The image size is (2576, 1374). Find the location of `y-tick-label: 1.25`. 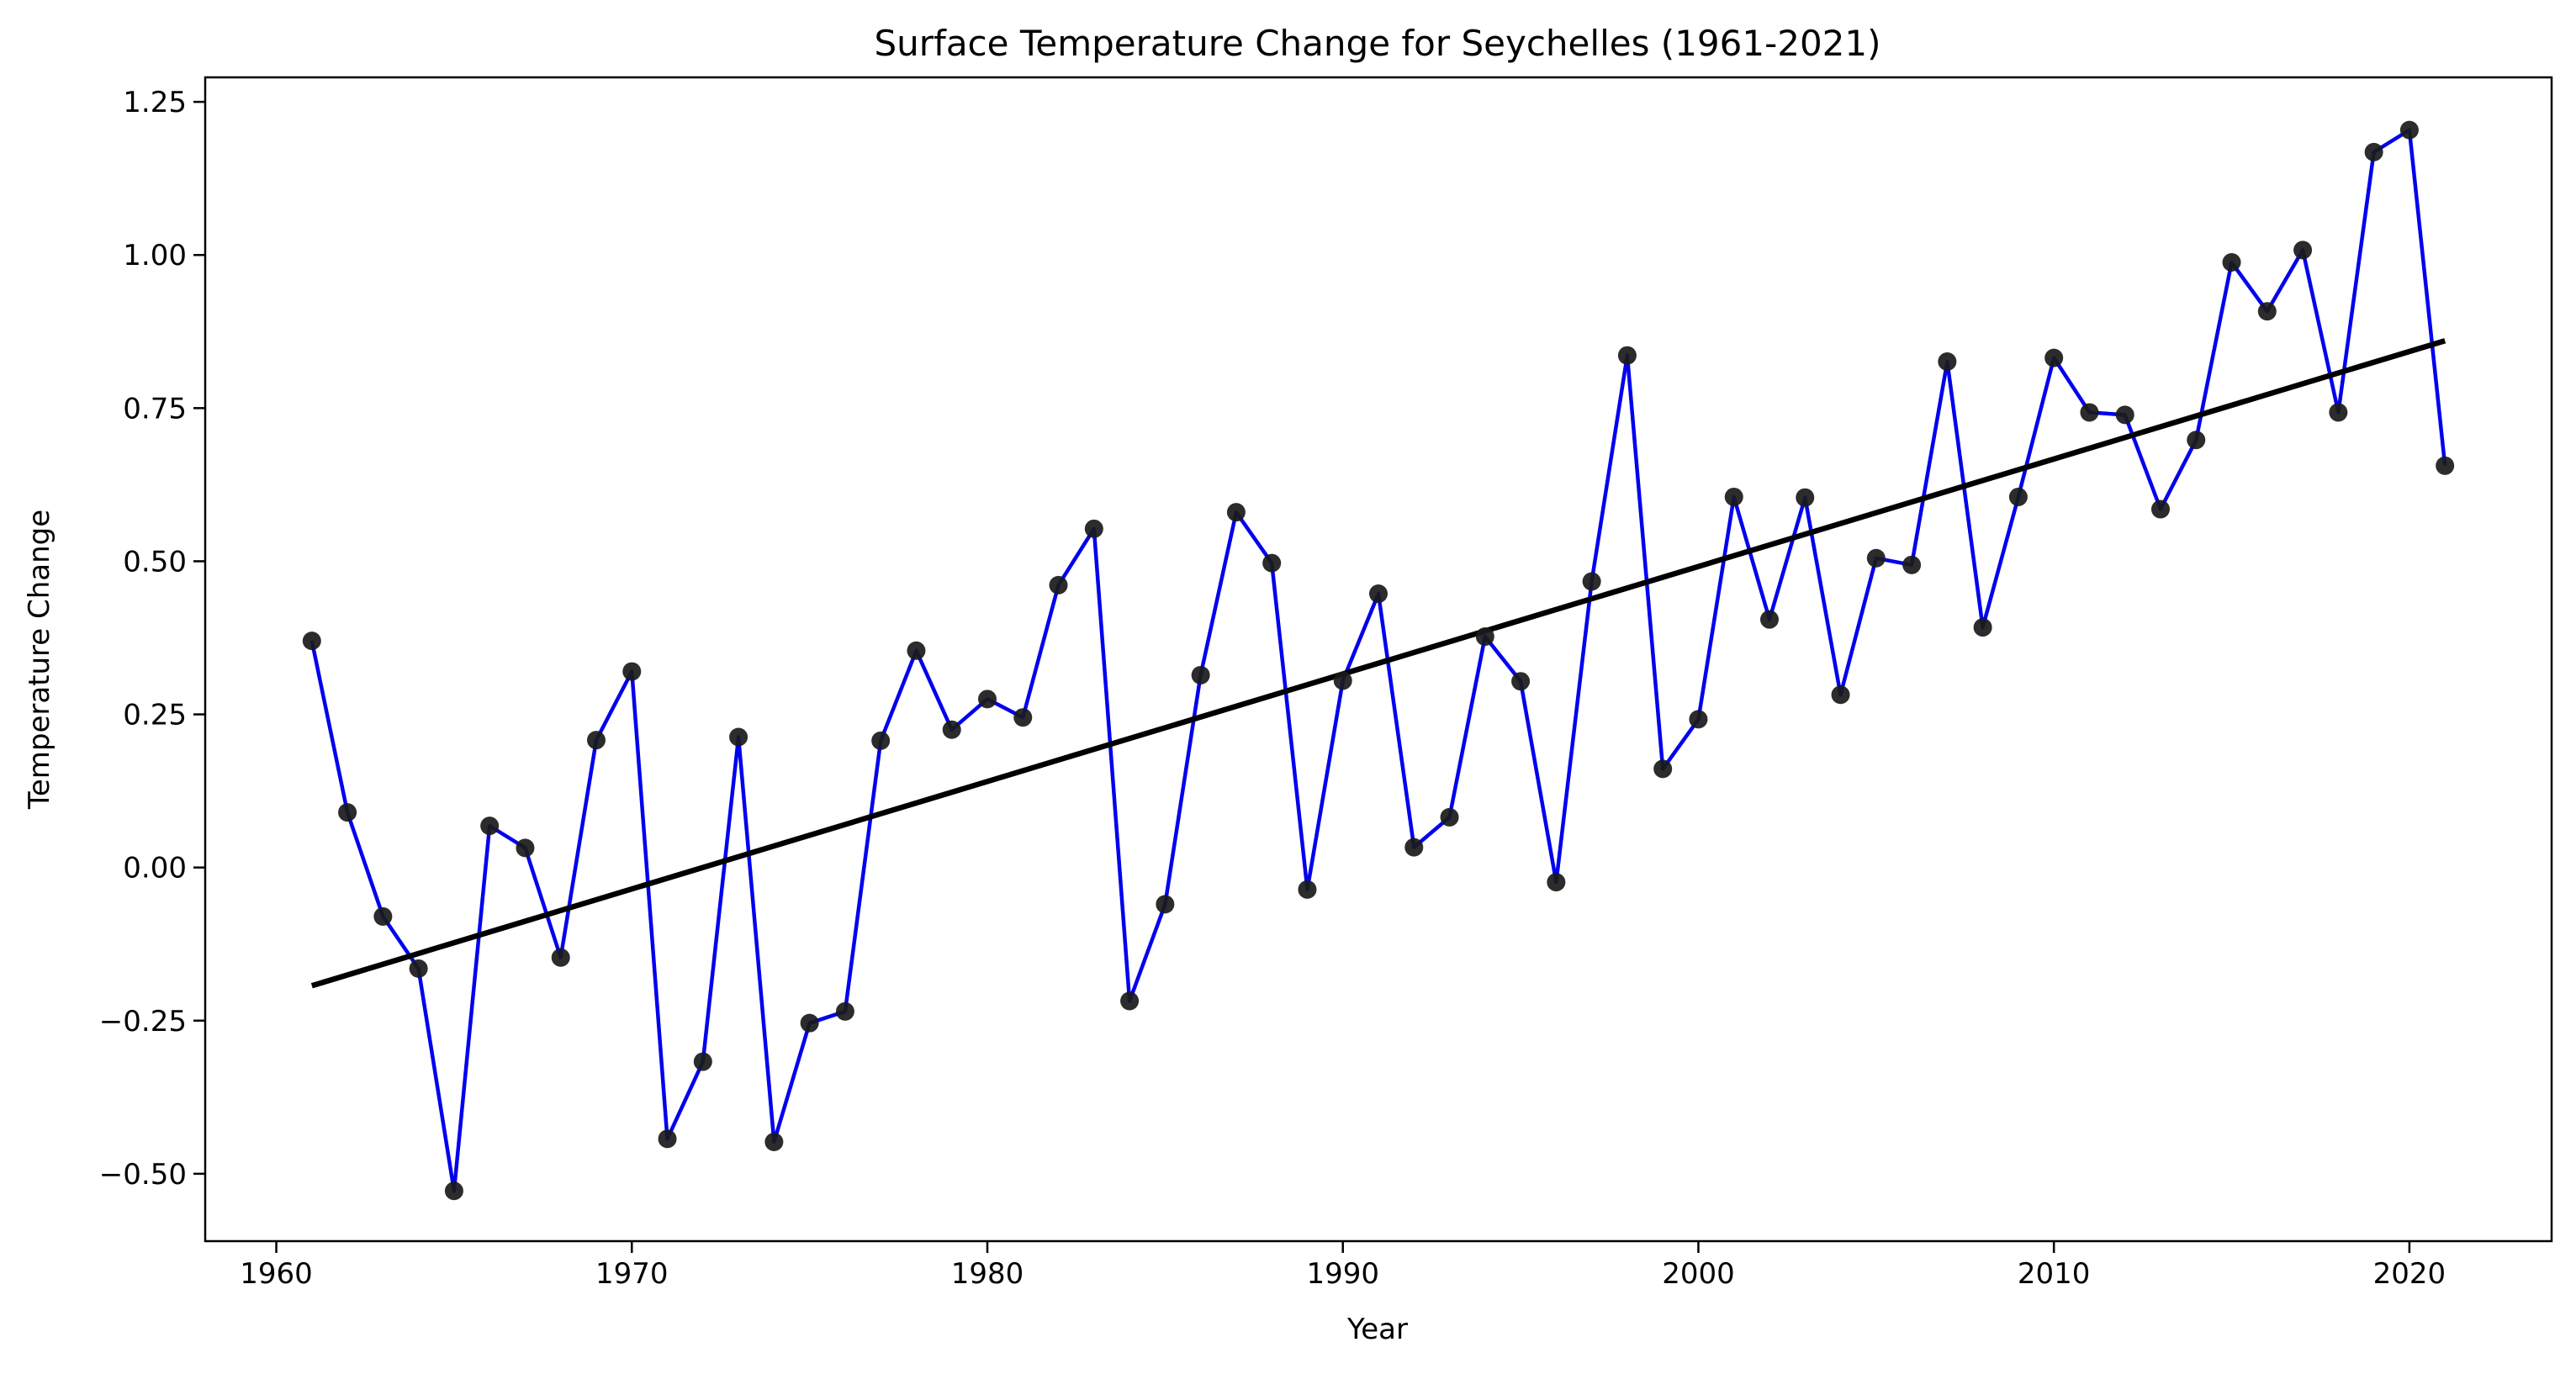

y-tick-label: 1.25 is located at coordinates (155, 102).